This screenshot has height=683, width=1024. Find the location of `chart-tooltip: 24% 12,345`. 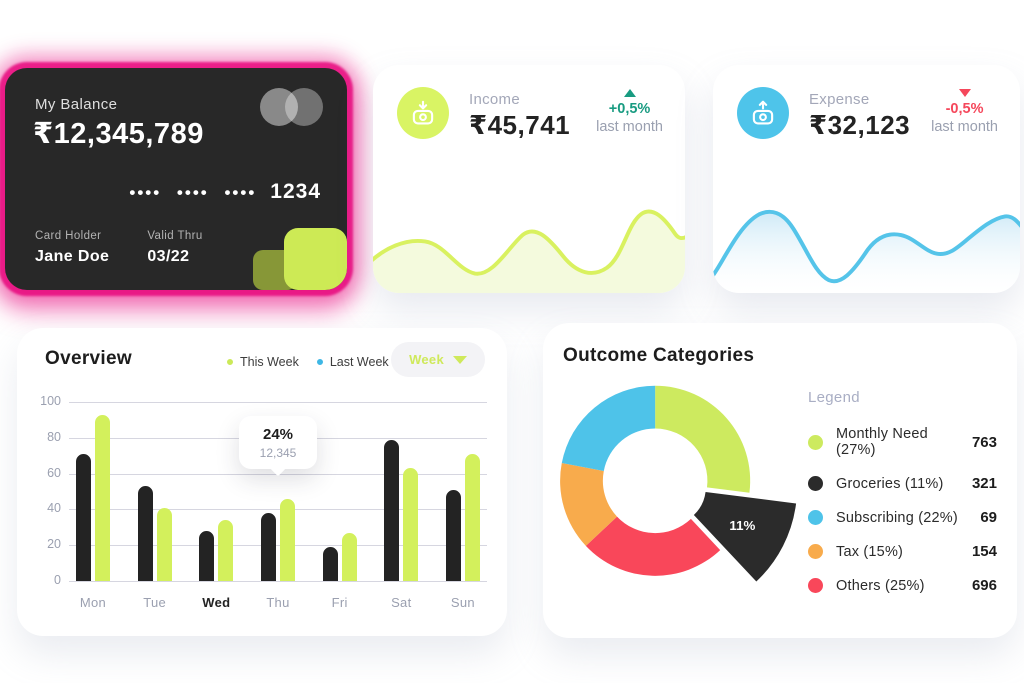

chart-tooltip: 24% 12,345 is located at coordinates (278, 442).